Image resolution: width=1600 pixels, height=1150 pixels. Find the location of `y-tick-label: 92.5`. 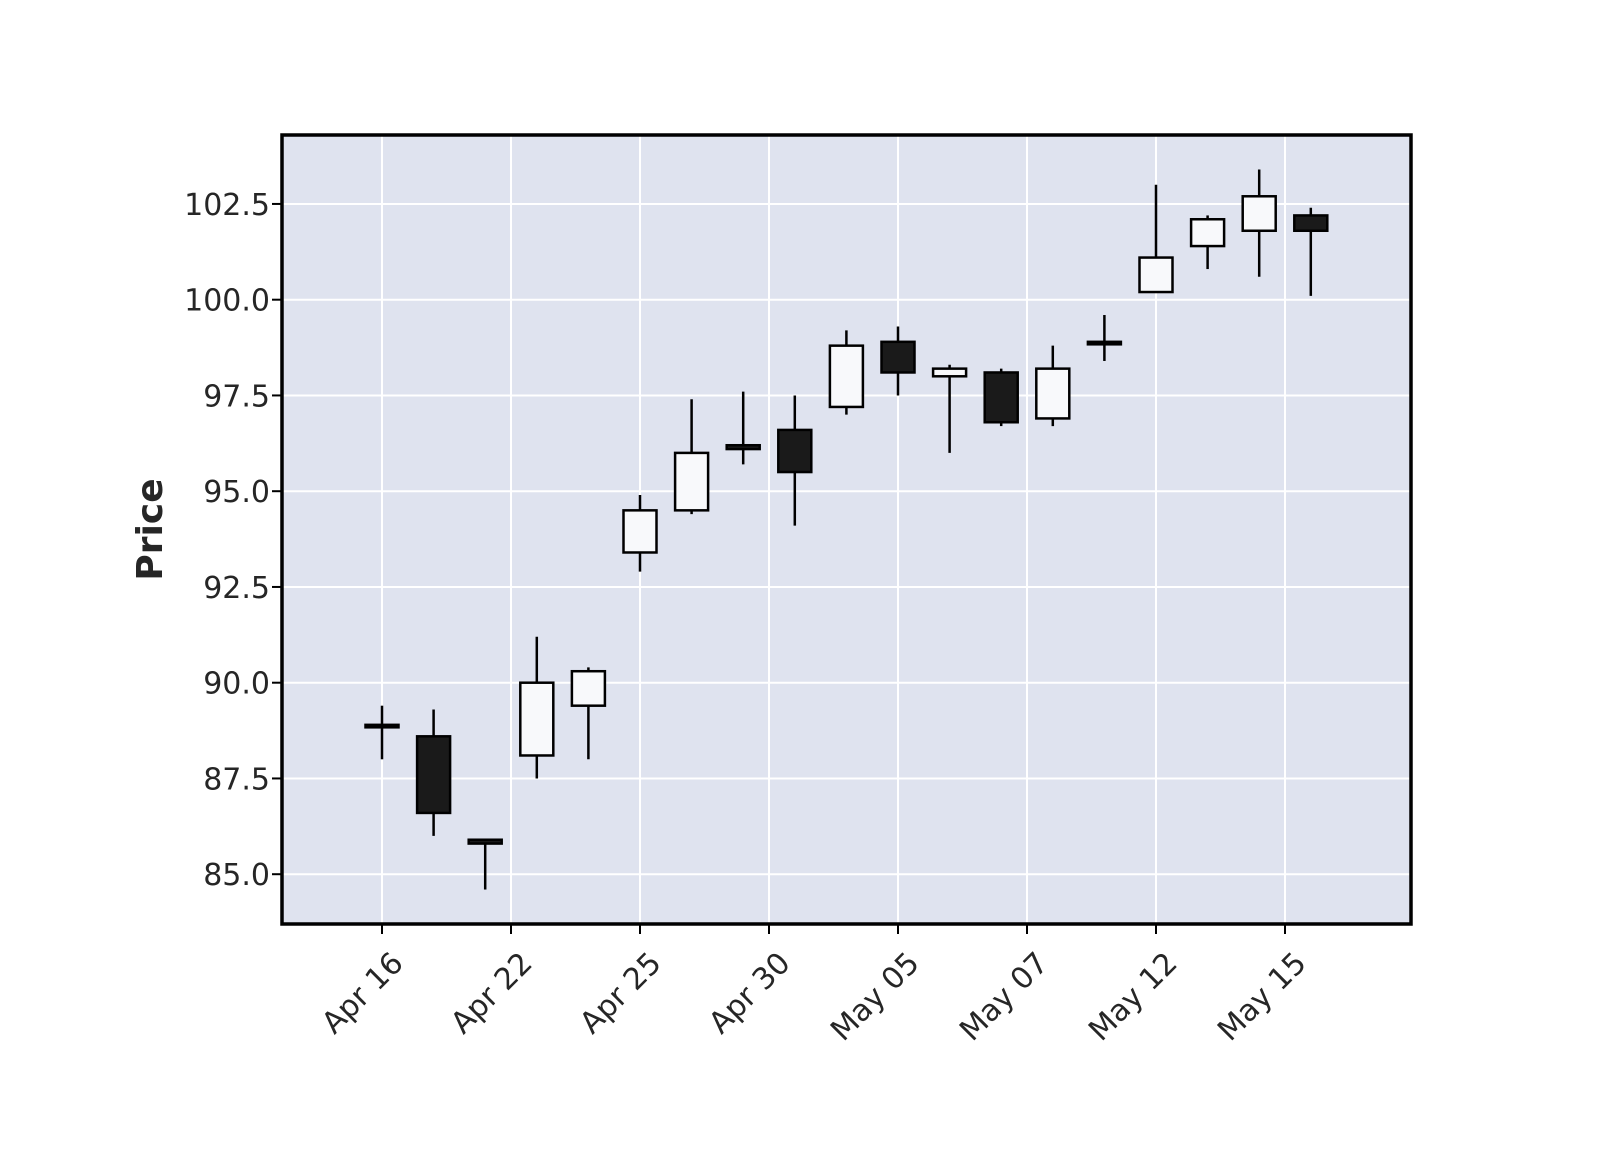

y-tick-label: 92.5 is located at coordinates (236, 588).